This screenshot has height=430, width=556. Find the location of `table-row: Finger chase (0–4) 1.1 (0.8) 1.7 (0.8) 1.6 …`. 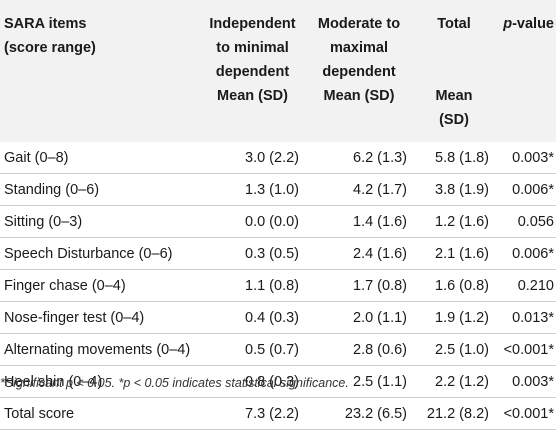

table-row: Finger chase (0–4) 1.1 (0.8) 1.7 (0.8) 1.6 … is located at coordinates (278, 286).